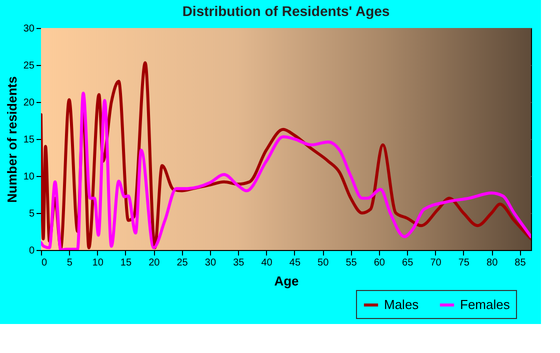 The image size is (560, 353). I want to click on x-tick-label: 15, so click(126, 263).